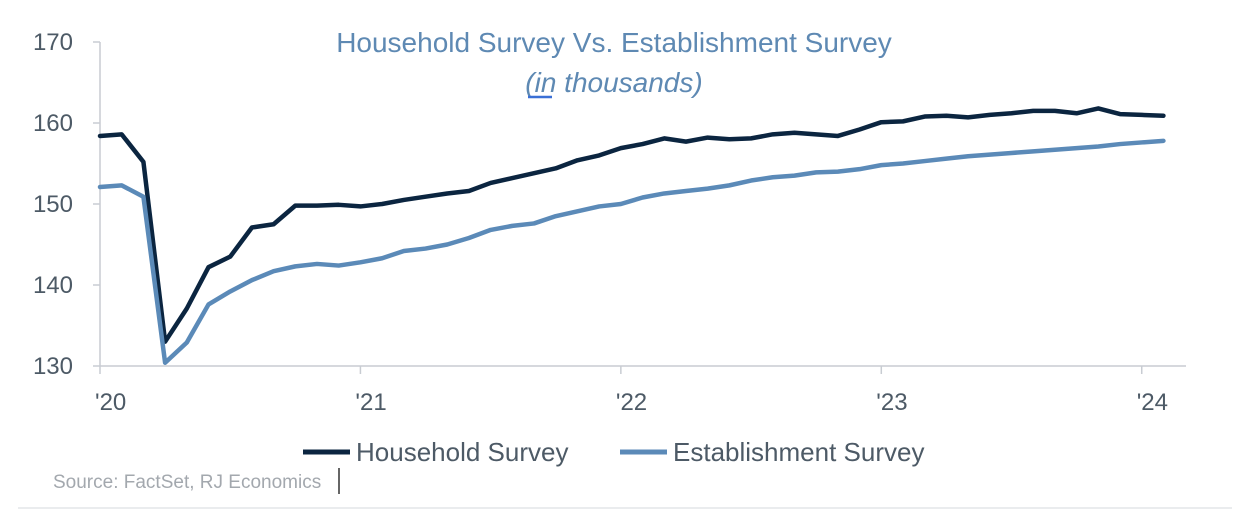 This screenshot has height=516, width=1240. Describe the element at coordinates (53, 366) in the screenshot. I see `y-tick-label: 130` at that location.